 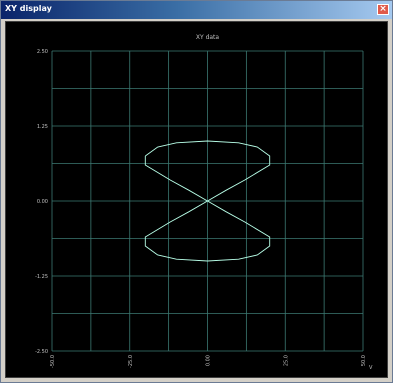 What do you see at coordinates (53, 361) in the screenshot?
I see `x-tick-label: -50.0` at bounding box center [53, 361].